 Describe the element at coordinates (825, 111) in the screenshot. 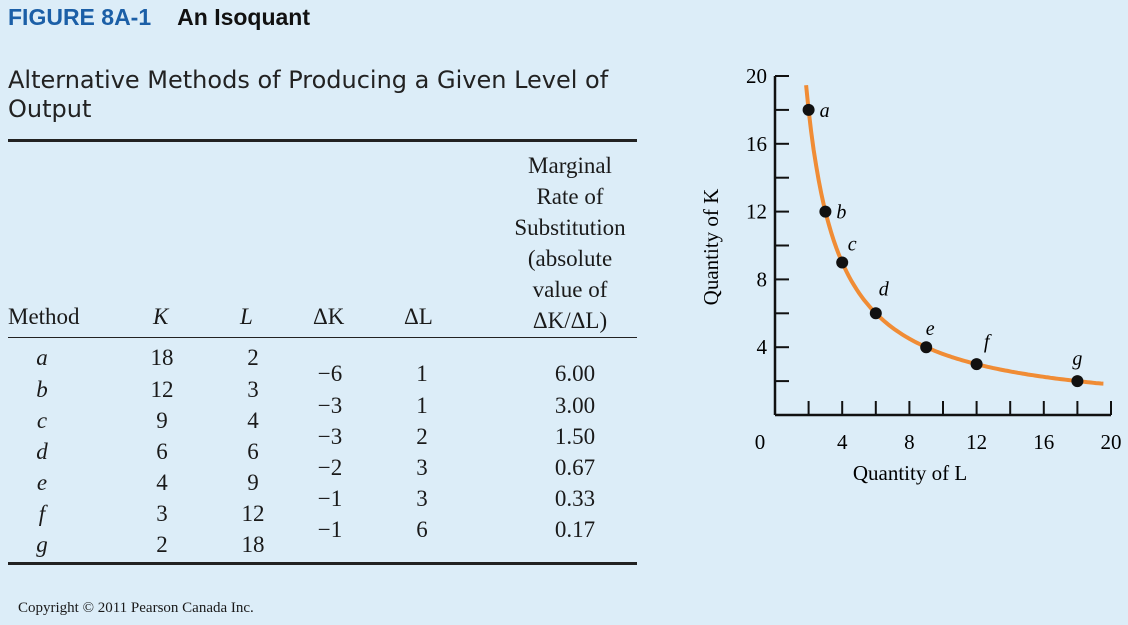

I see `point-label-a: a` at that location.